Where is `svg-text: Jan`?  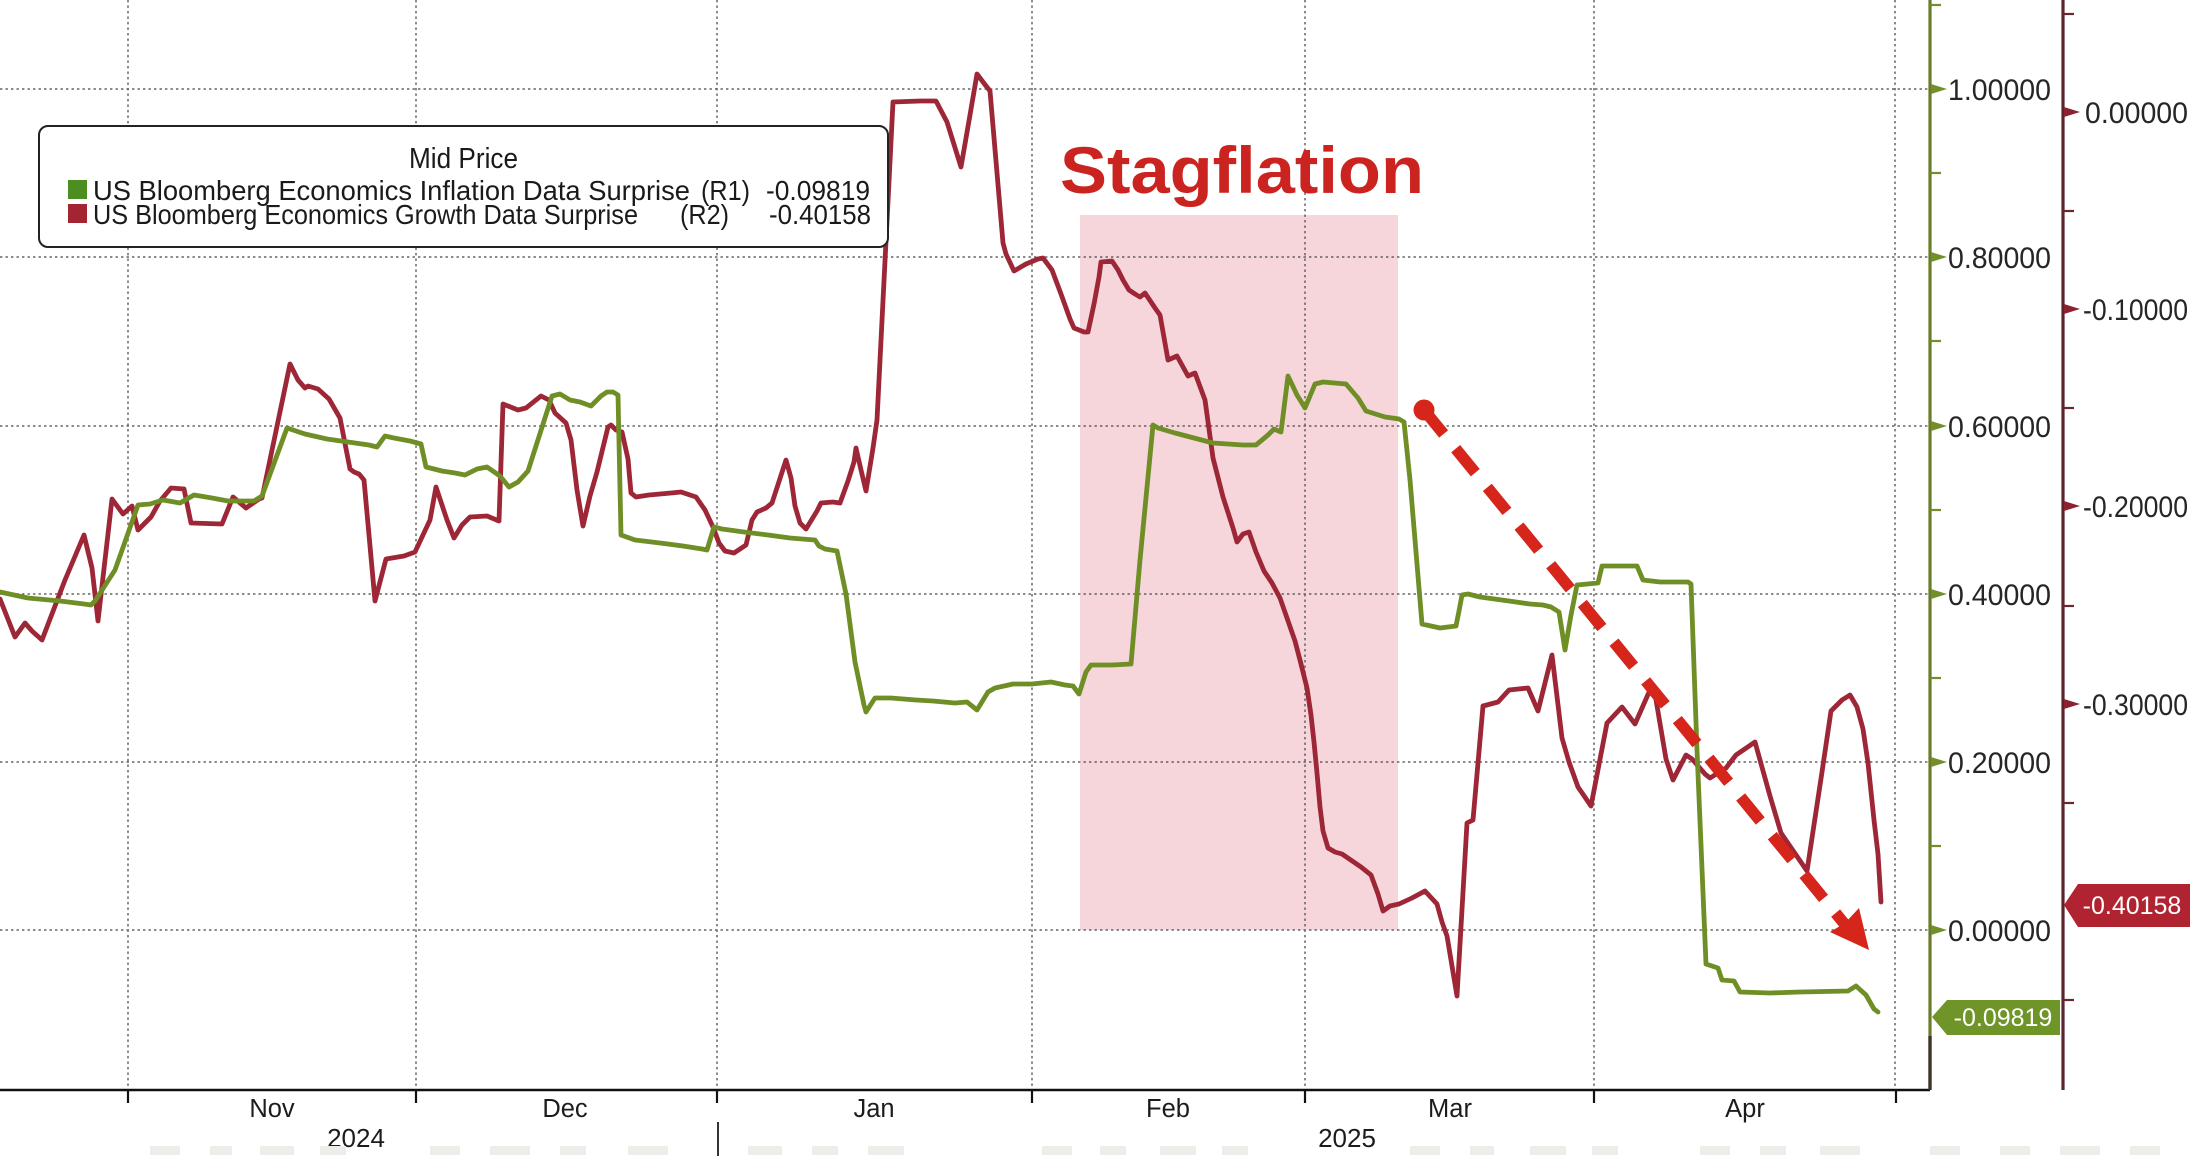
svg-text: Jan is located at coordinates (873, 1109).